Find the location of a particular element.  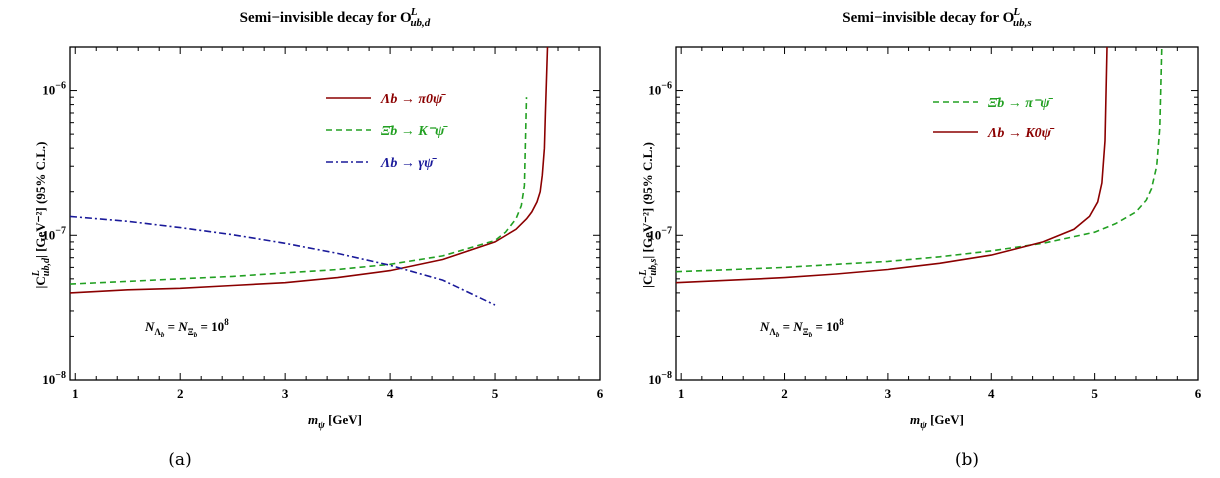

legend-label-1: Λb → π0ψ̄ is located at coordinates (413, 99).